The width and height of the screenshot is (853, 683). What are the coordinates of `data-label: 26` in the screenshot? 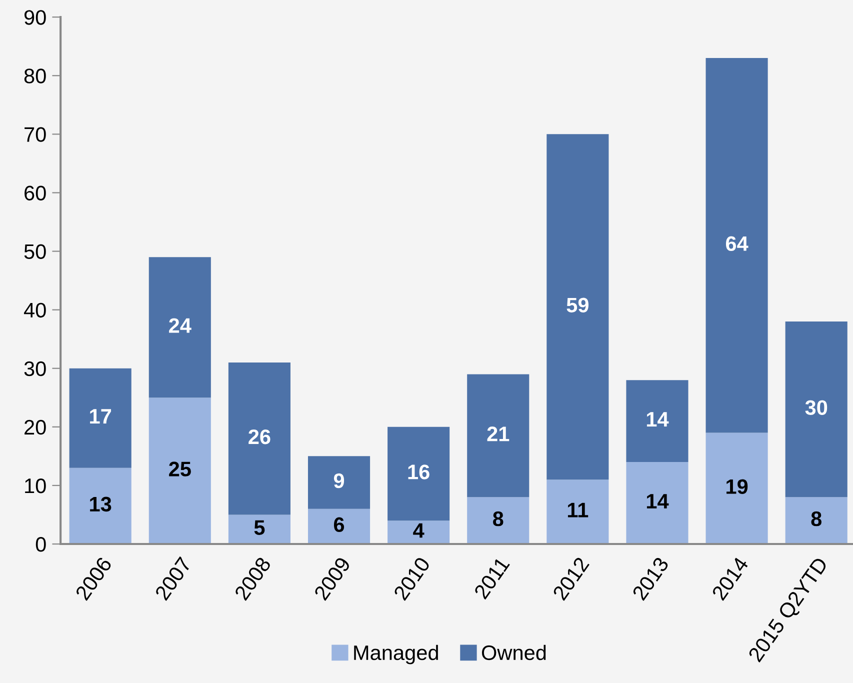 It's located at (259, 436).